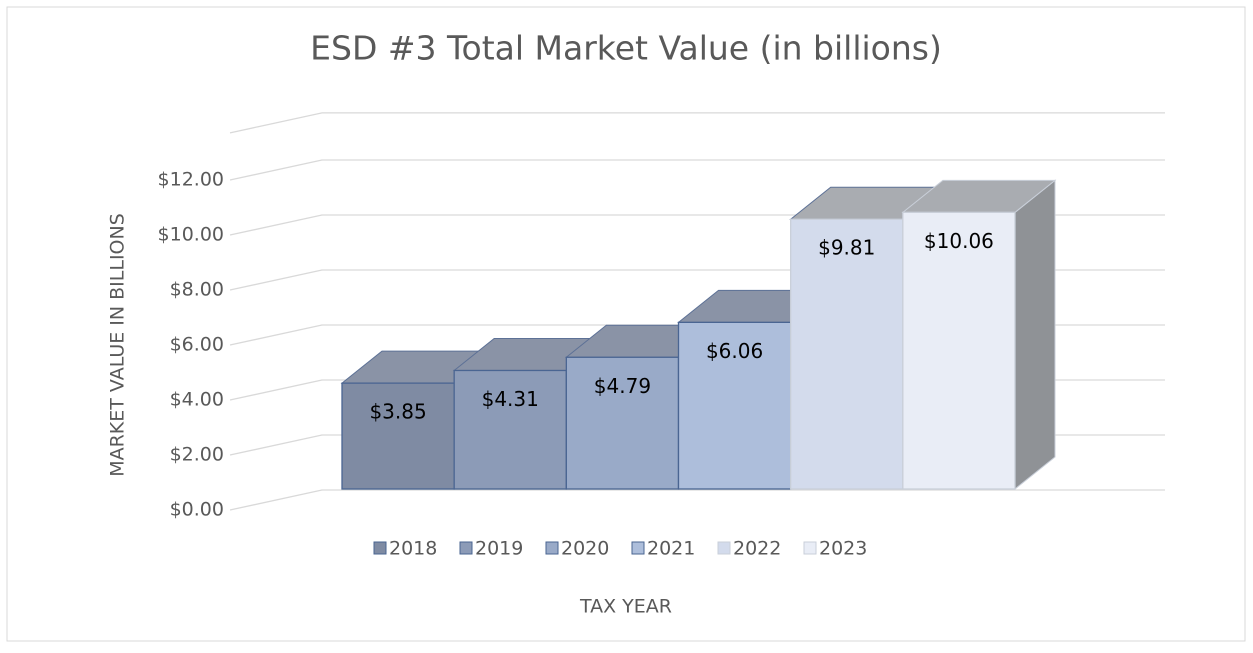 This screenshot has height=653, width=1253. I want to click on data-label: $4.79, so click(622, 386).